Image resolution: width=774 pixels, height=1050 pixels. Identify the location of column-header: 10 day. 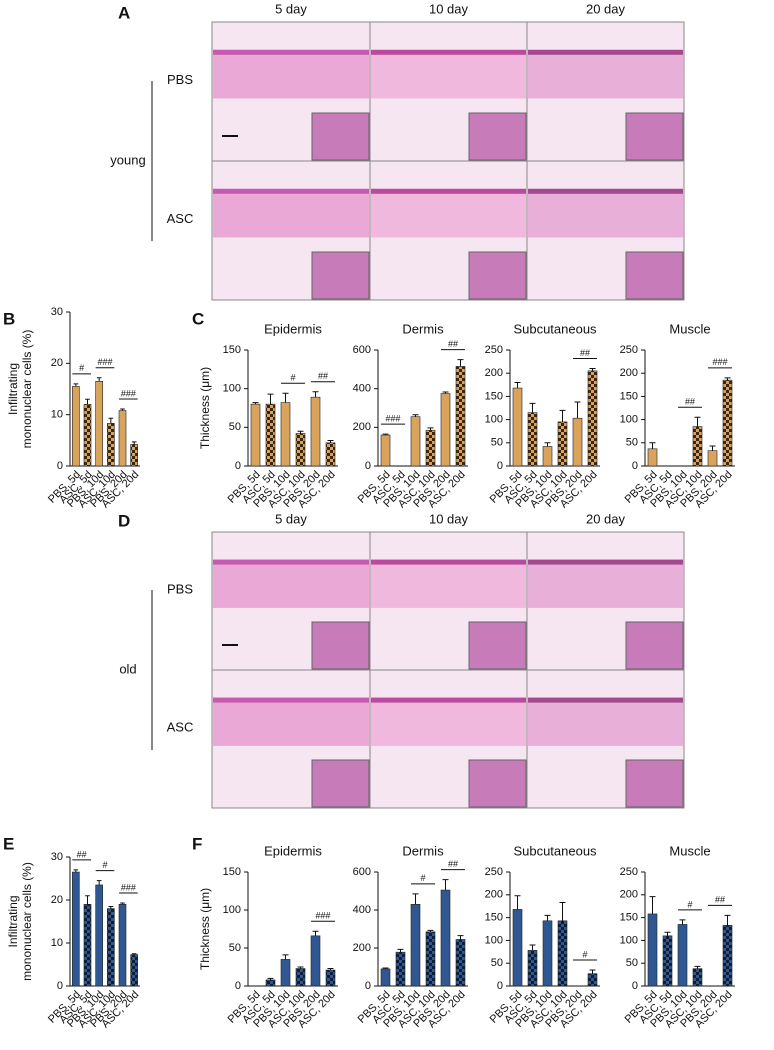
(449, 8).